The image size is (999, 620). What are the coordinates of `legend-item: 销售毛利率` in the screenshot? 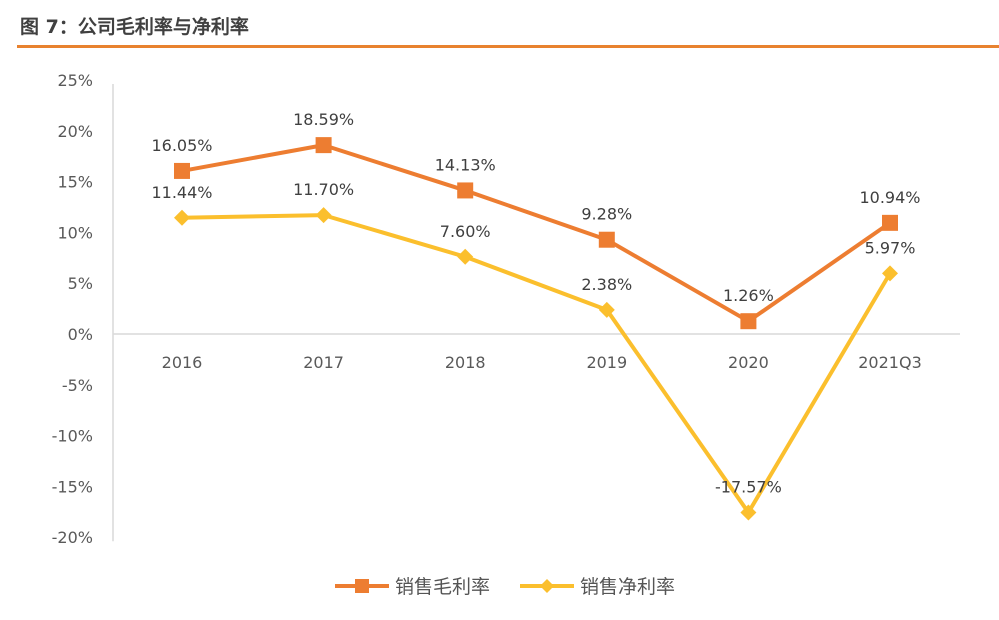 It's located at (412, 585).